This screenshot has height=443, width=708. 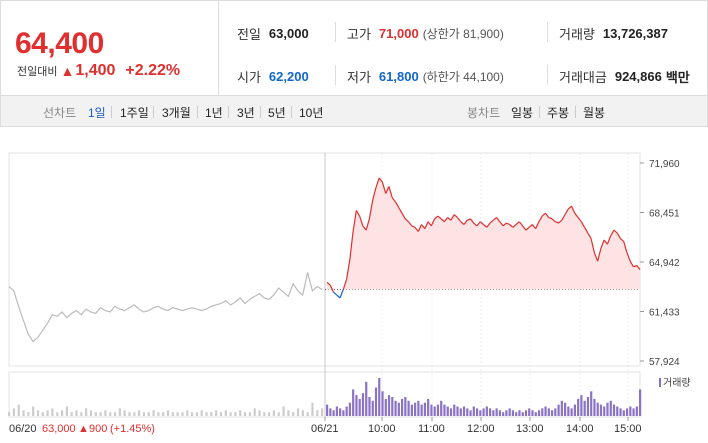 I want to click on period-1y: 1년, so click(x=214, y=113).